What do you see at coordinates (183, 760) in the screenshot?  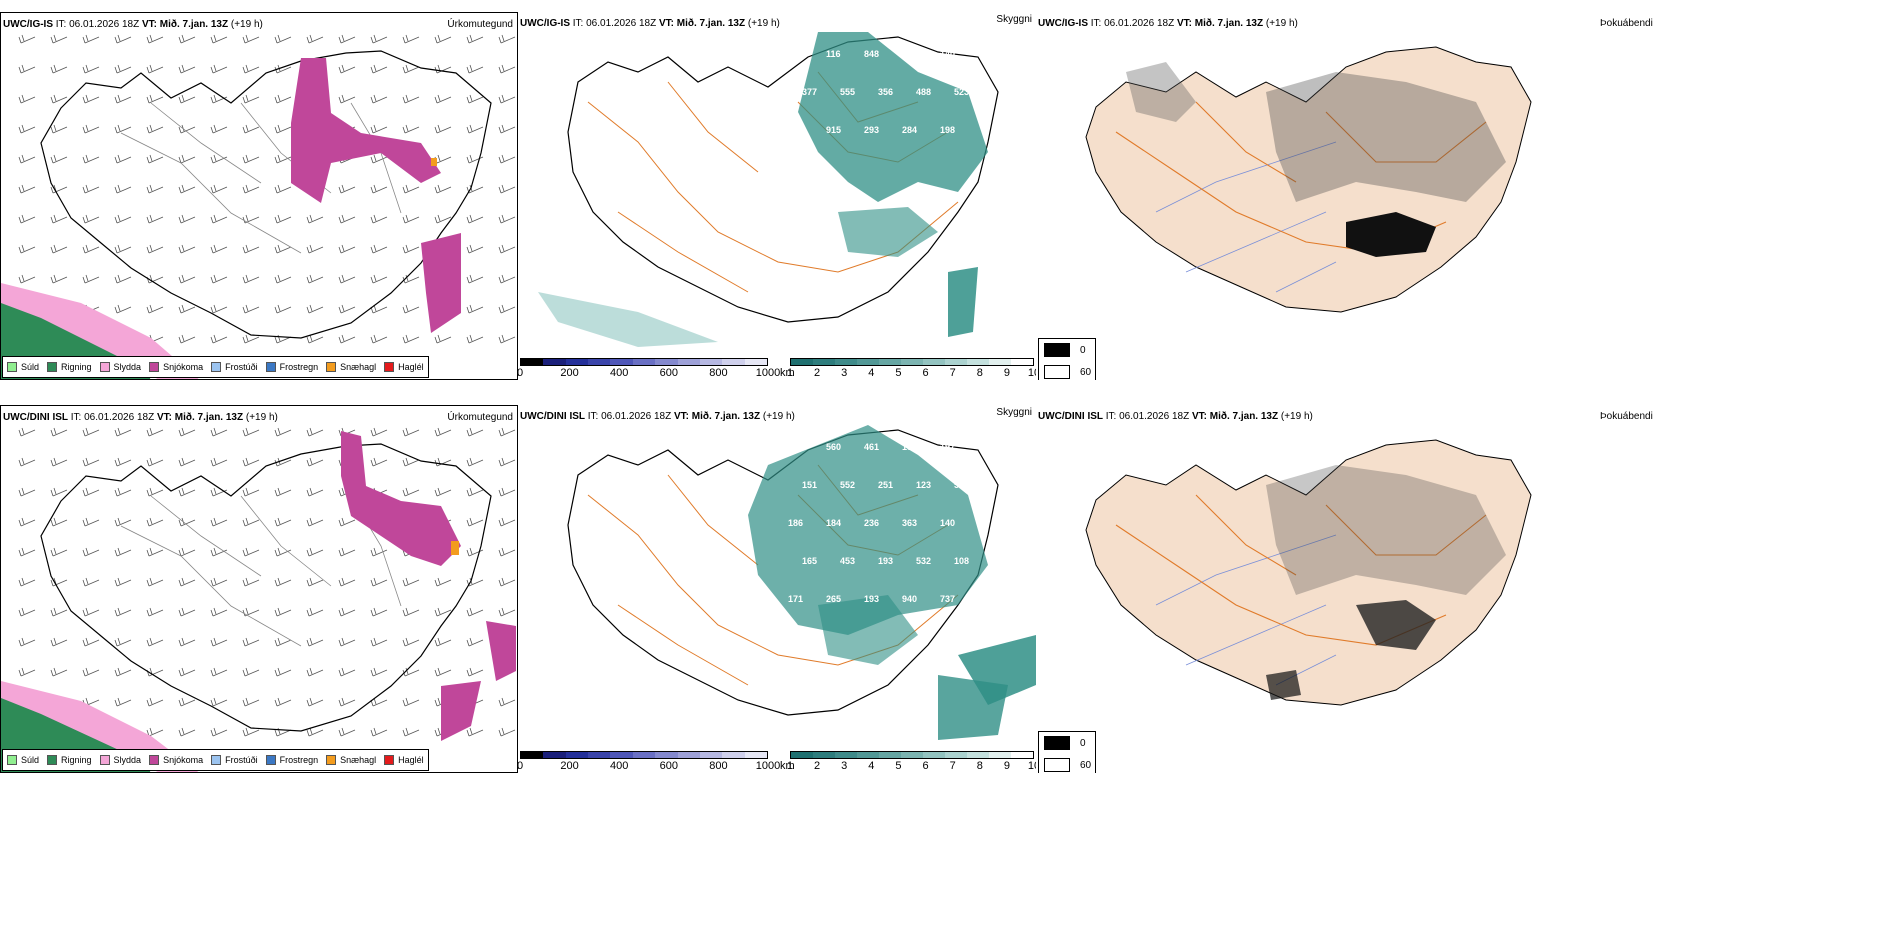 I see `legend-label: Snjókoma` at bounding box center [183, 760].